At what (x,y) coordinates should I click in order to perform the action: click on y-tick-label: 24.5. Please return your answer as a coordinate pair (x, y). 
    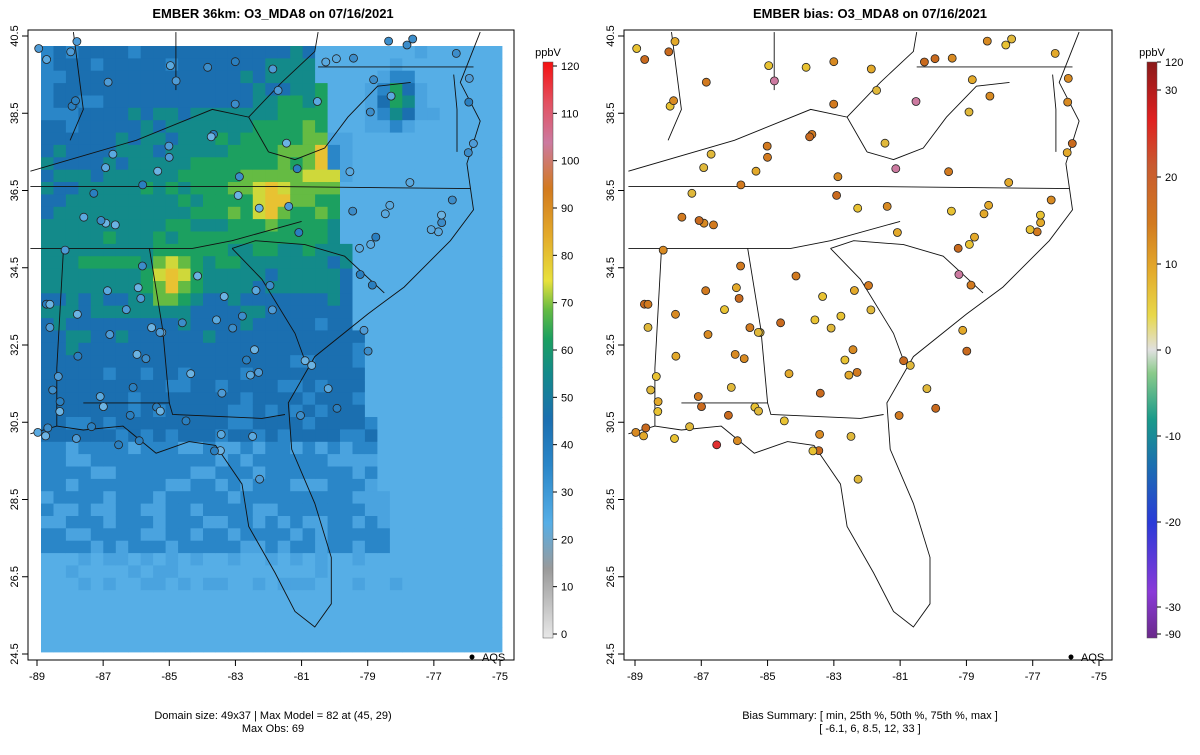
    Looking at the image, I should click on (15, 653).